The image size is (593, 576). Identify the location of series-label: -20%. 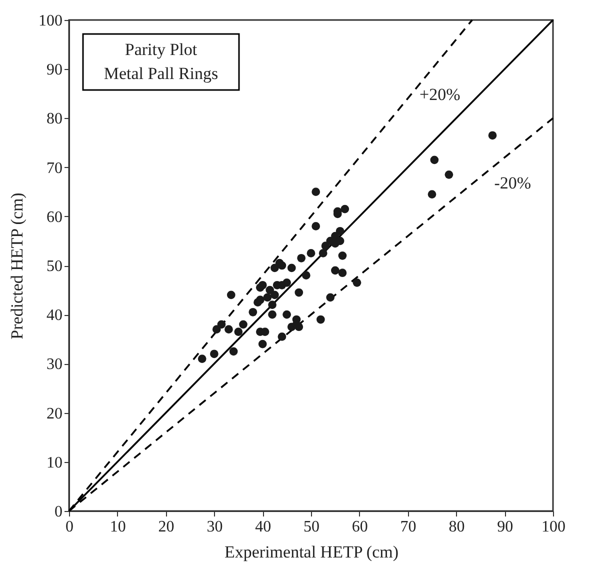
(513, 182).